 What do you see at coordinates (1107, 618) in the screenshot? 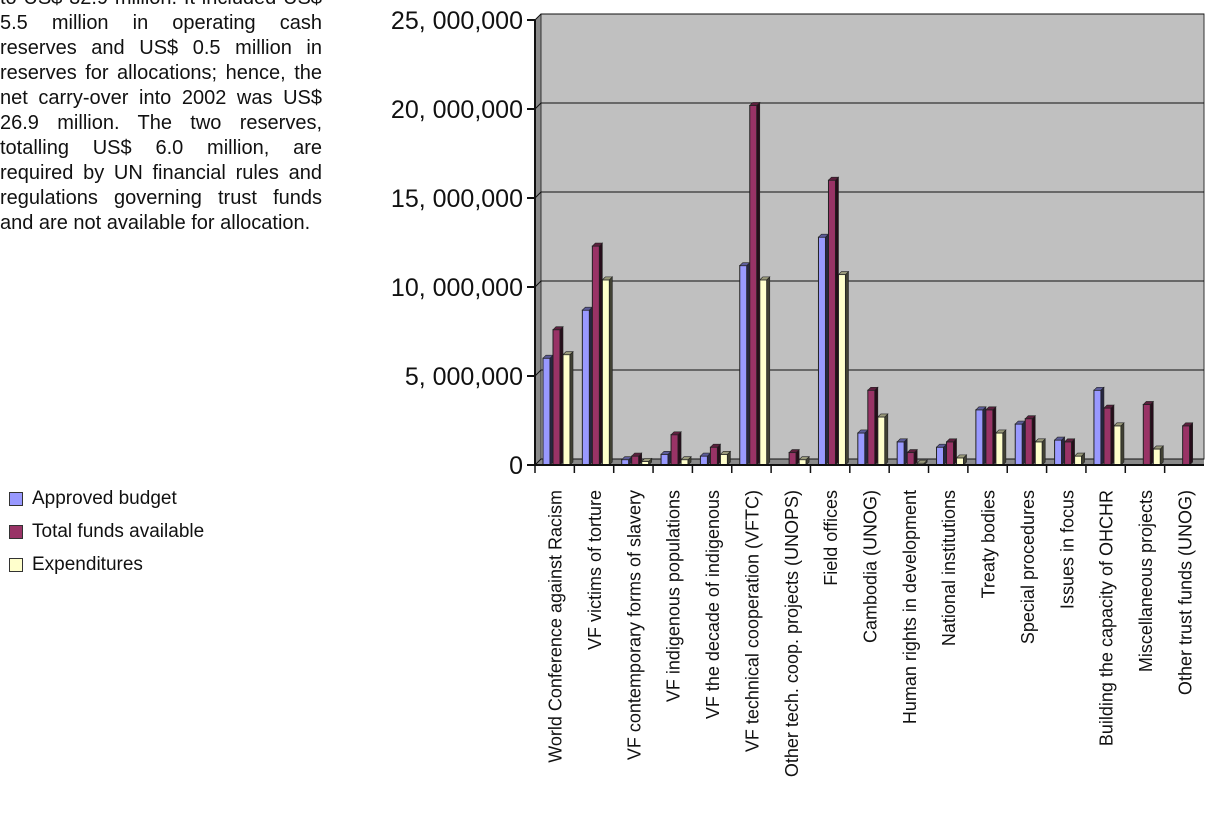
I see `x-tick-label: Building the capacity of OHCHR` at bounding box center [1107, 618].